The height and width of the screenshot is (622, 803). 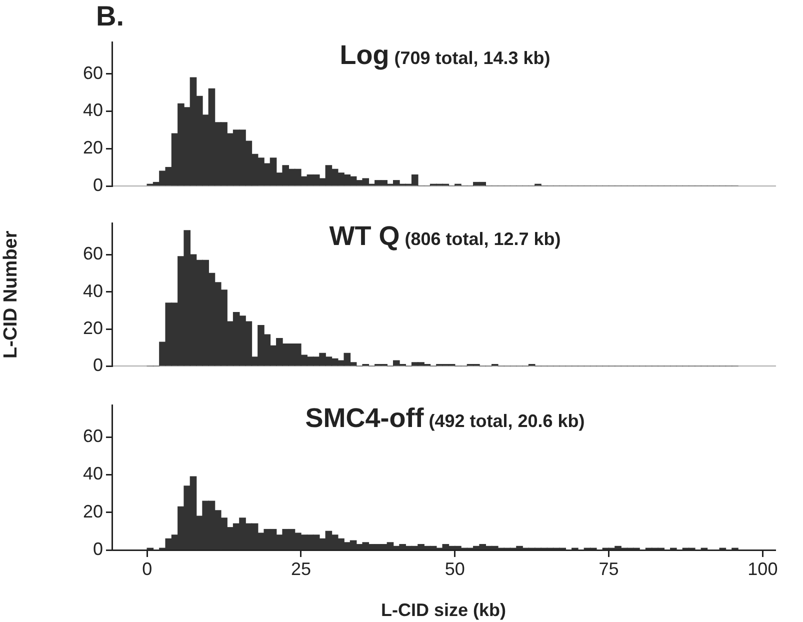 I want to click on x-tick-label: 100, so click(x=763, y=568).